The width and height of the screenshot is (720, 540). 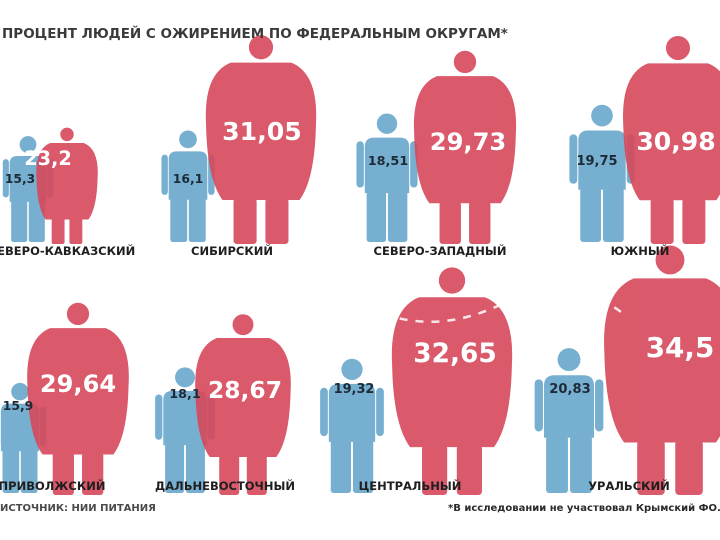 I want to click on region-label: СЕВЕРО-ЗАПАДНЫЙ, so click(x=440, y=250).